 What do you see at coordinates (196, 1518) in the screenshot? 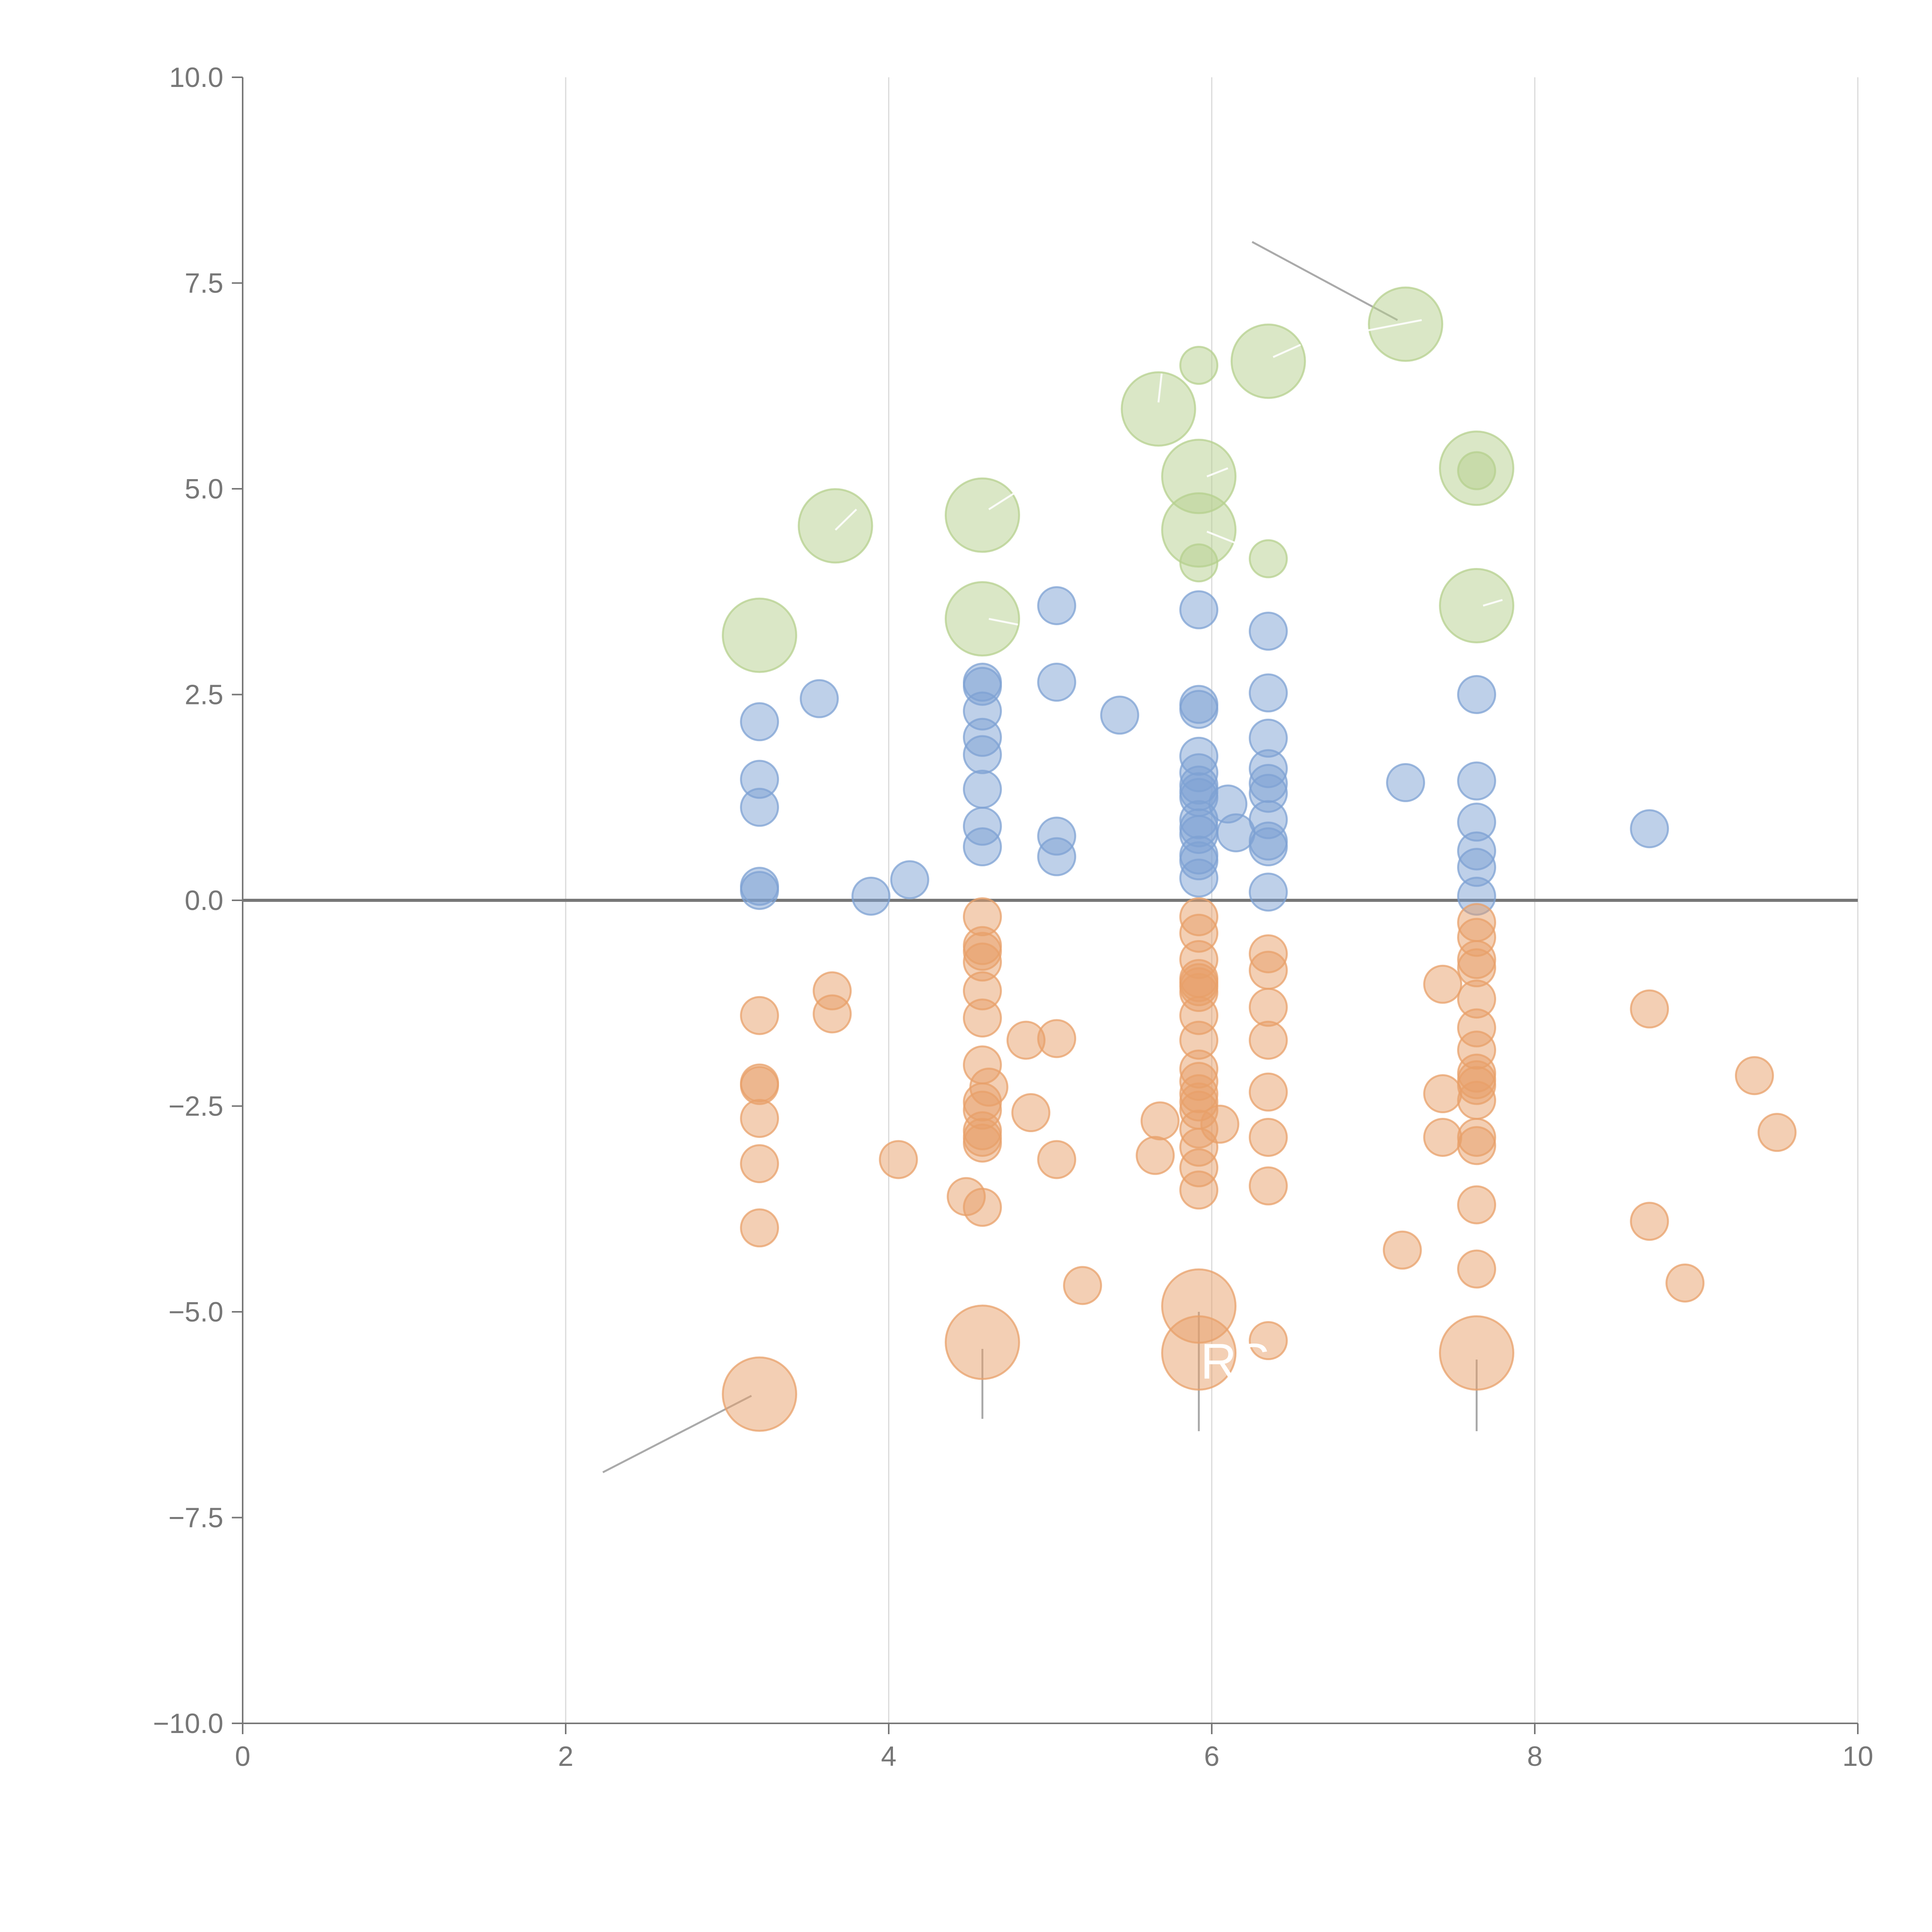
I see `y-tick-label: −7.5` at bounding box center [196, 1518].